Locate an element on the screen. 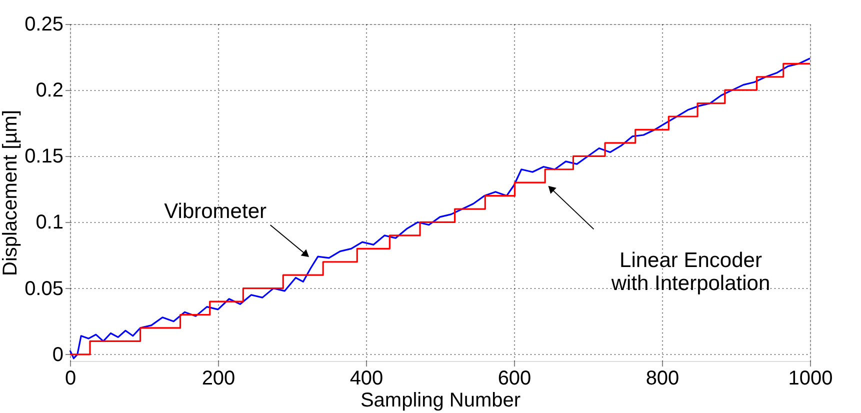 This screenshot has width=861, height=413. x-tick-label: 400 is located at coordinates (367, 379).